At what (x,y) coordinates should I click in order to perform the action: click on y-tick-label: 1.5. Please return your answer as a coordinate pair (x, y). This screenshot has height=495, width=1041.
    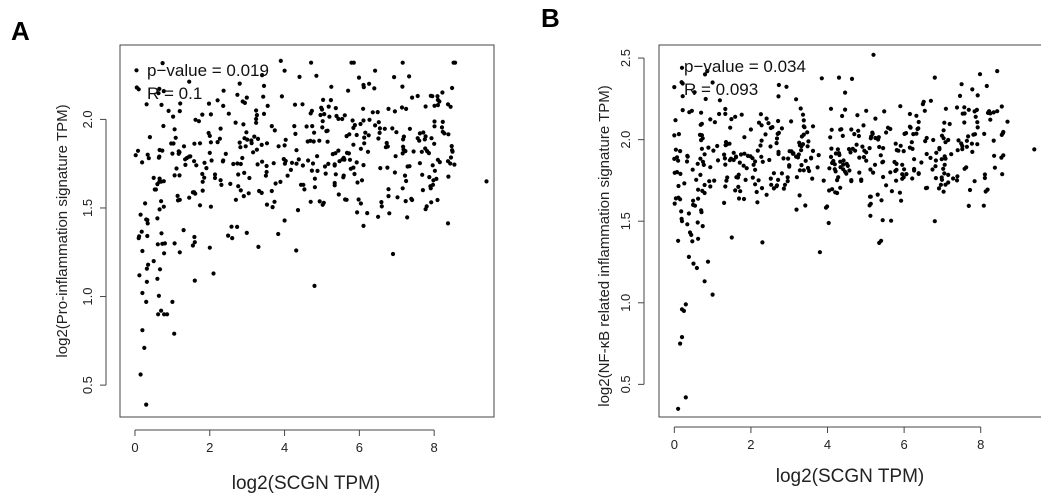
    Looking at the image, I should click on (625, 221).